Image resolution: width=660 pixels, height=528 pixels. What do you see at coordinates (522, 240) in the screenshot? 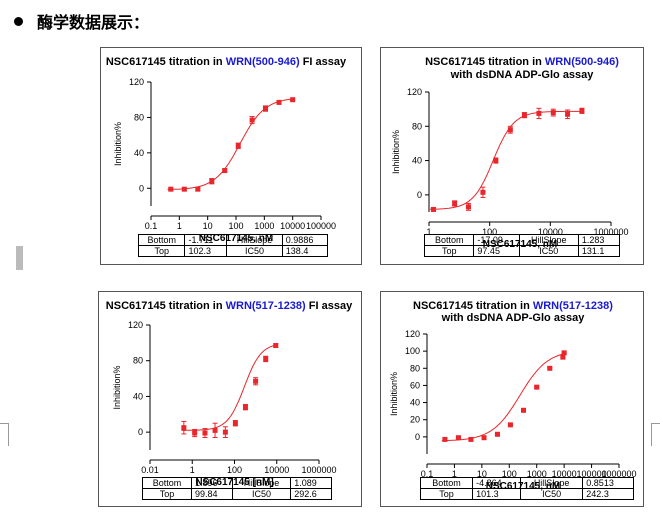
I see `param-row: Bottom -17.09 HillSlope 1.283` at bounding box center [522, 240].